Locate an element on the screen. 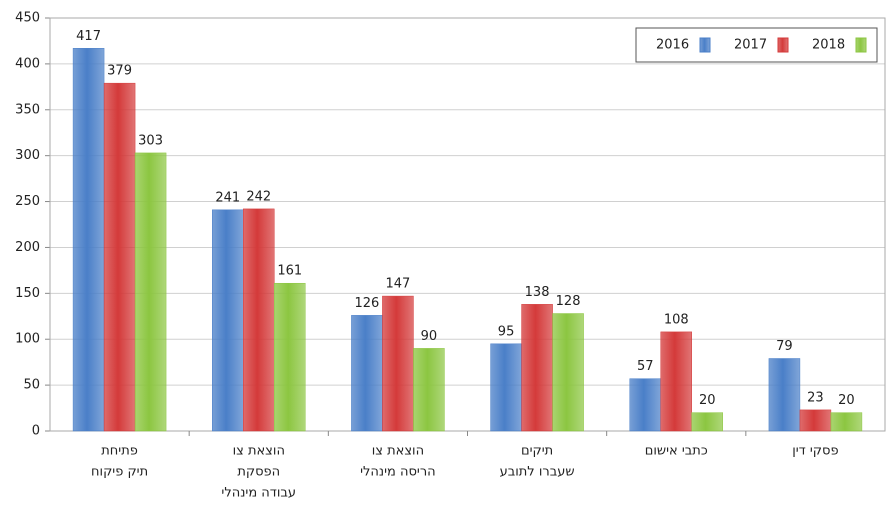 The height and width of the screenshot is (506, 890). y-tick-label: 100 is located at coordinates (27, 339).